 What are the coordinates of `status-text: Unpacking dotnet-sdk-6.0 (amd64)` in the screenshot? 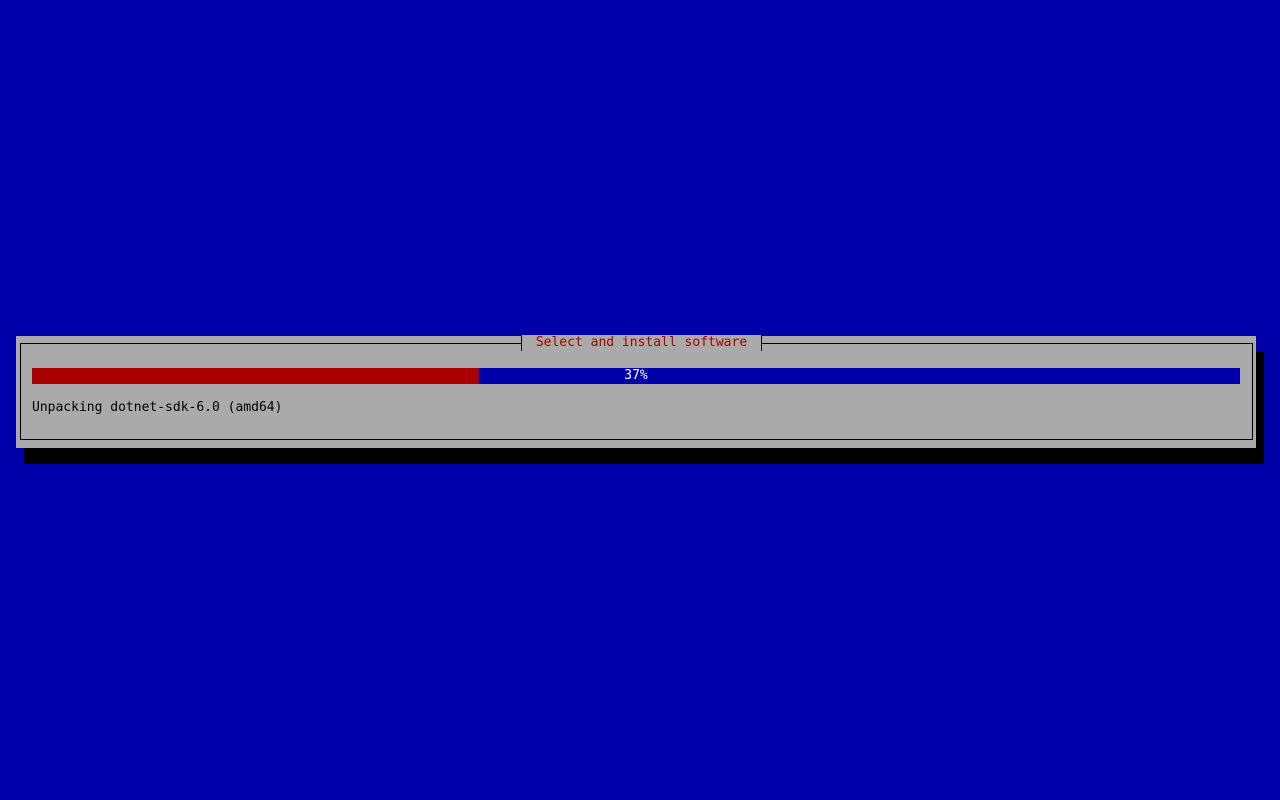 It's located at (157, 407).